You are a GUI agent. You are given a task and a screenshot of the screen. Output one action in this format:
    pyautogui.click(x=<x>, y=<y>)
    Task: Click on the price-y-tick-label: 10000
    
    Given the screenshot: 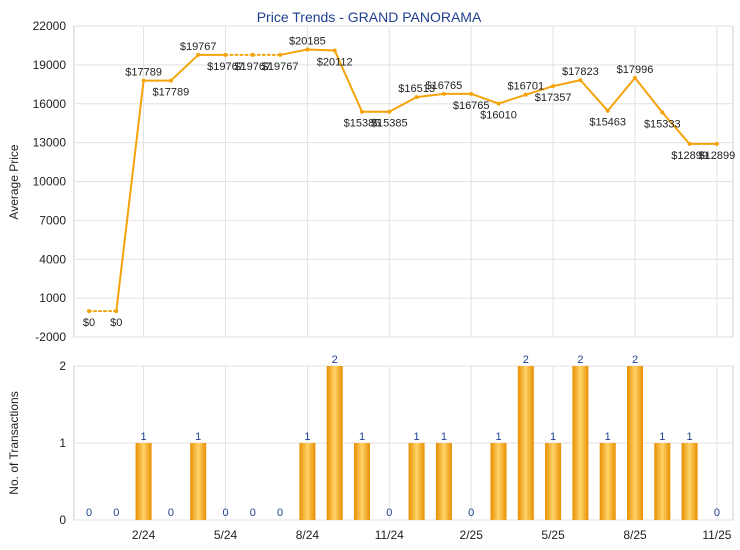 What is the action you would take?
    pyautogui.click(x=50, y=182)
    